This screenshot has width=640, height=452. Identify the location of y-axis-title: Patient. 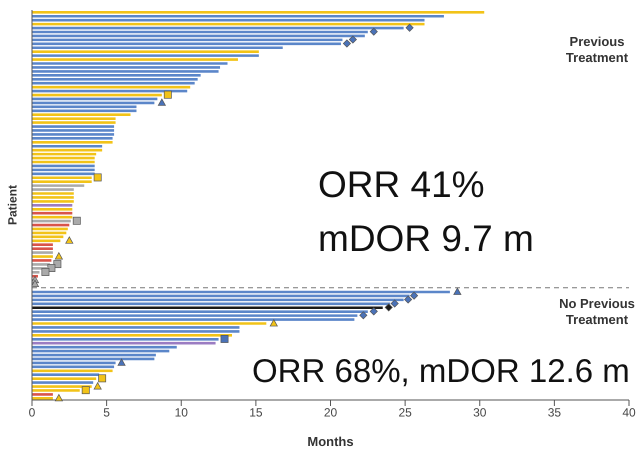
(12, 205).